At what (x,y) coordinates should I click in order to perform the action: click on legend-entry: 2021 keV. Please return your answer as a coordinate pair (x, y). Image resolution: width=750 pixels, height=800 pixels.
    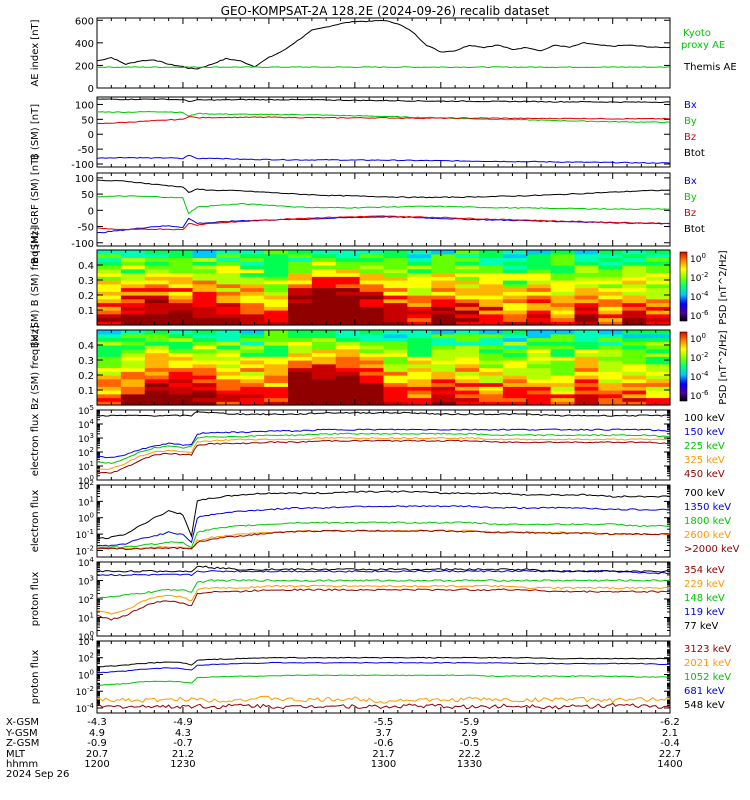
    Looking at the image, I should click on (707, 663).